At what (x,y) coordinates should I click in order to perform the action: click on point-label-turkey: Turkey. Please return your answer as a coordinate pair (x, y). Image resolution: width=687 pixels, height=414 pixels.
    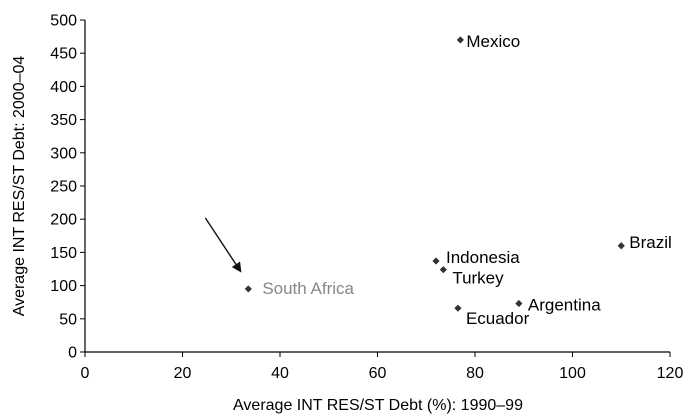
    Looking at the image, I should click on (478, 278).